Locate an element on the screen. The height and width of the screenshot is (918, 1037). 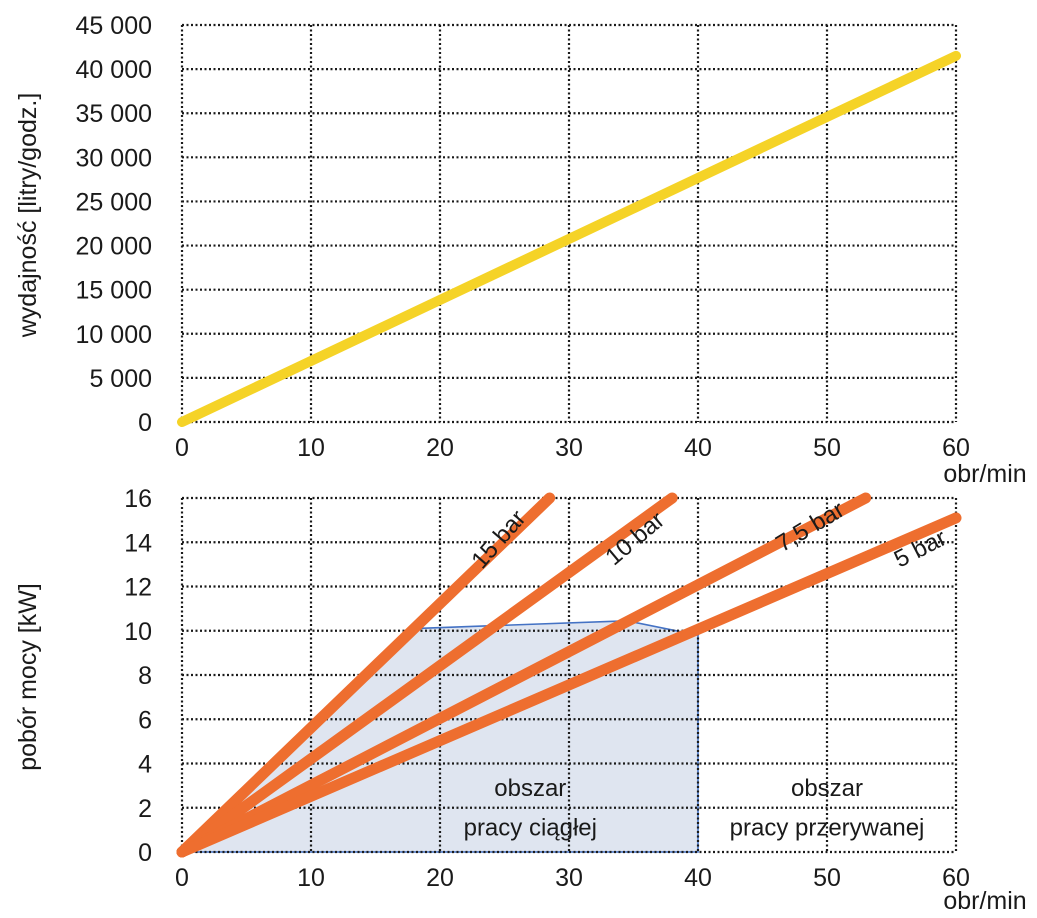
yield-chart-x-ticks: 0 10 20 30 40 50 60 is located at coordinates (572, 448).